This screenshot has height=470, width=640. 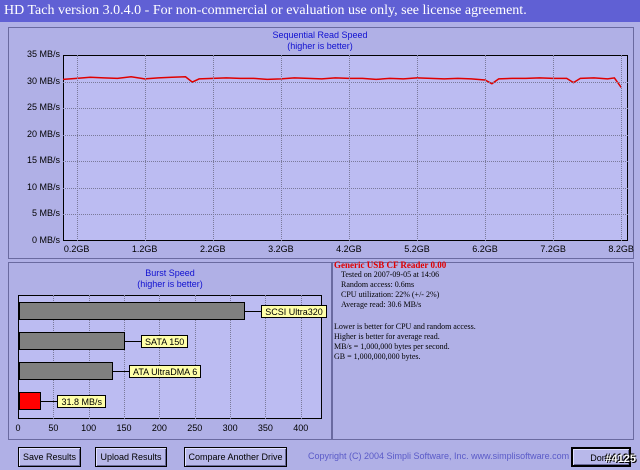 What do you see at coordinates (165, 341) in the screenshot?
I see `burst-bar-label: SATA 150` at bounding box center [165, 341].